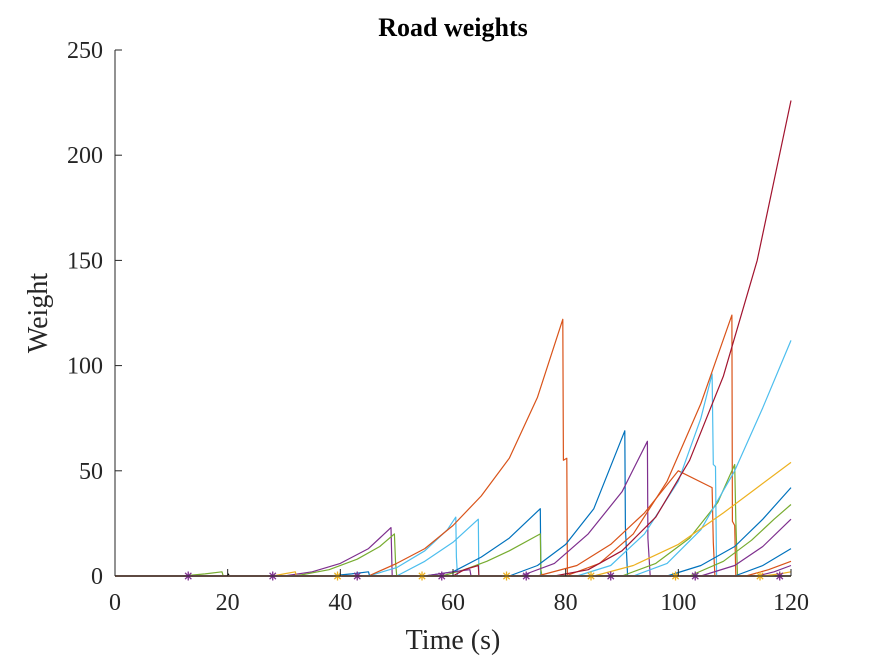  What do you see at coordinates (91, 472) in the screenshot?
I see `y-tick-label: 50` at bounding box center [91, 472].